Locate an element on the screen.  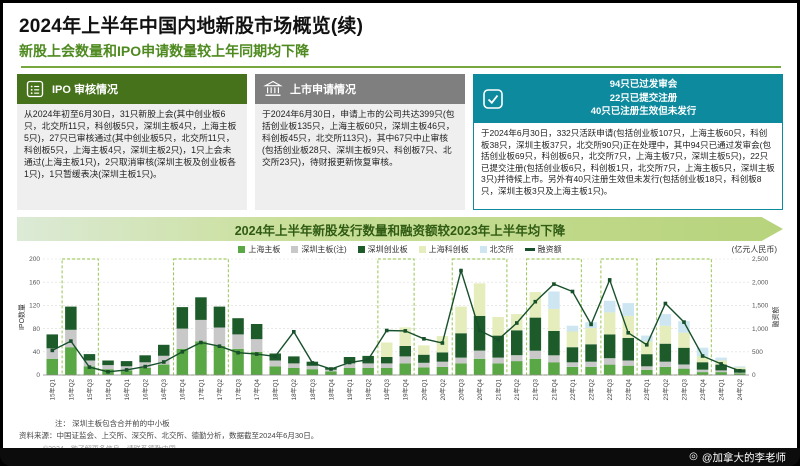
svg-text: 20年Q4 is located at coordinates (480, 389).